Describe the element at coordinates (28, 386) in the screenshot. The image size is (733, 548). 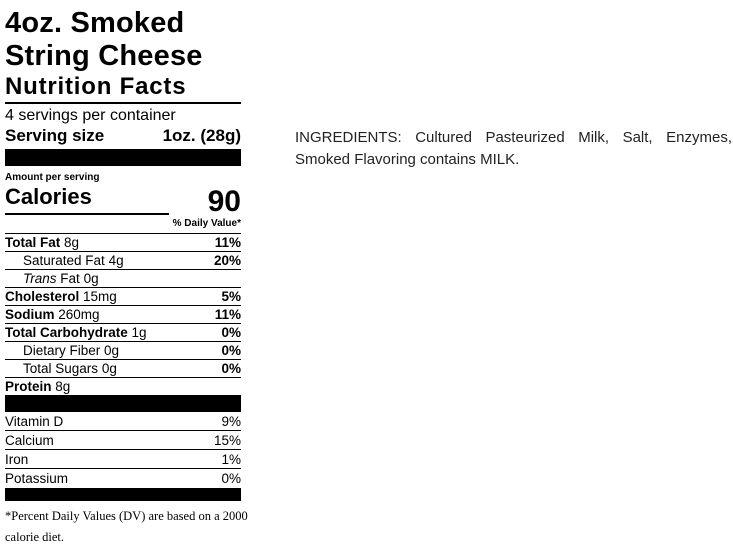
I see `nutrient-name: Protein` at that location.